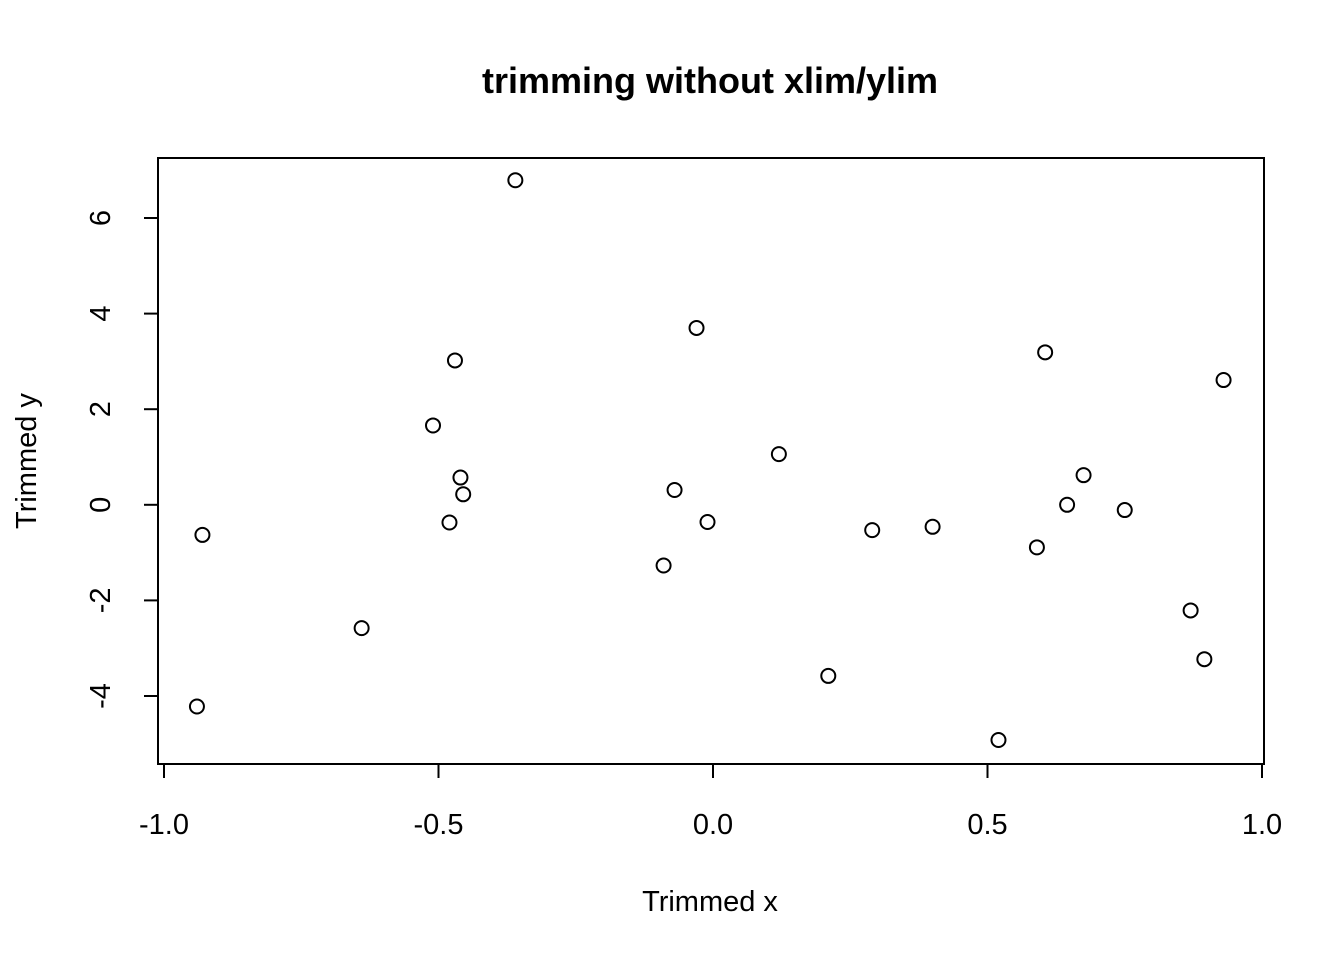 The height and width of the screenshot is (960, 1344). What do you see at coordinates (27, 461) in the screenshot?
I see `y-axis-label: Trimmed y` at bounding box center [27, 461].